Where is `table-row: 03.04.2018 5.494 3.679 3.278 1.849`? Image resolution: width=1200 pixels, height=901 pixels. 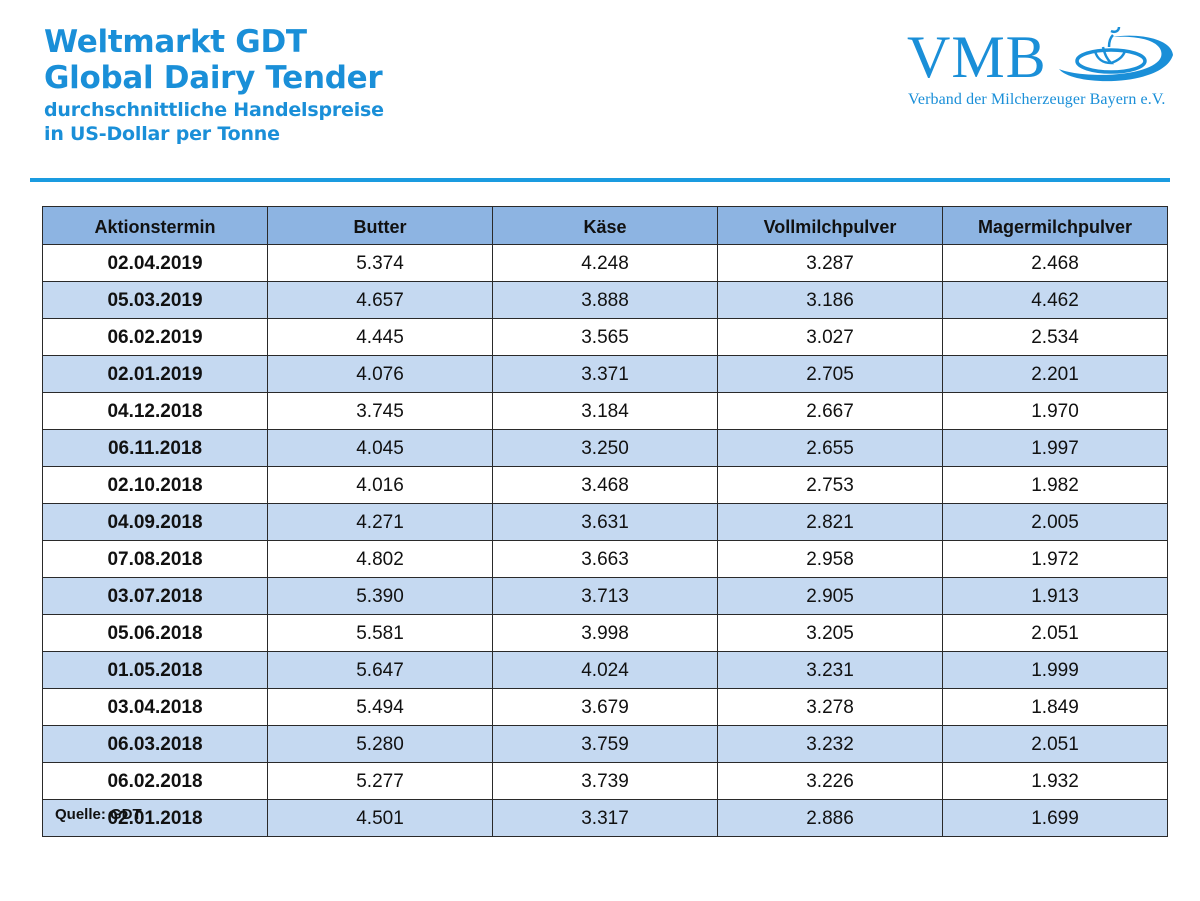
table-row: 03.04.2018 5.494 3.679 3.278 1.849 is located at coordinates (605, 707).